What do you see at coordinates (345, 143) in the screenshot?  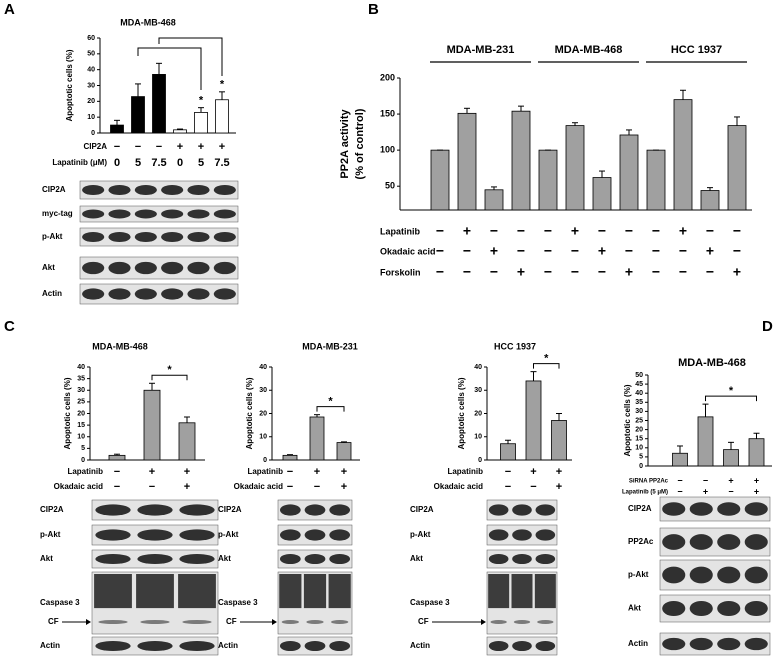 I see `y-axis-label: PP2A activity` at bounding box center [345, 143].